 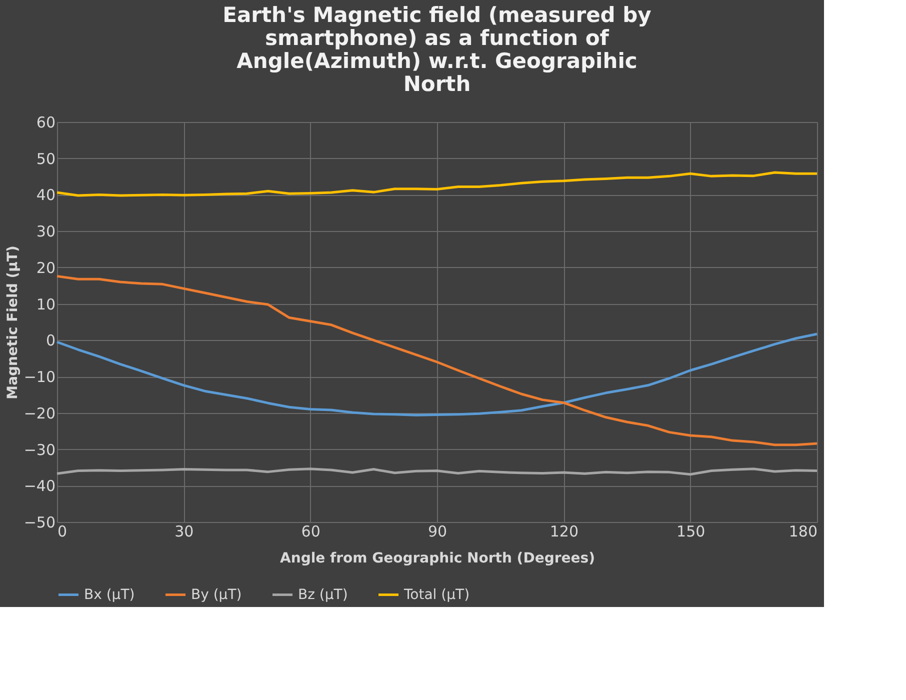 What do you see at coordinates (46, 195) in the screenshot?
I see `y-tick-label: 40` at bounding box center [46, 195].